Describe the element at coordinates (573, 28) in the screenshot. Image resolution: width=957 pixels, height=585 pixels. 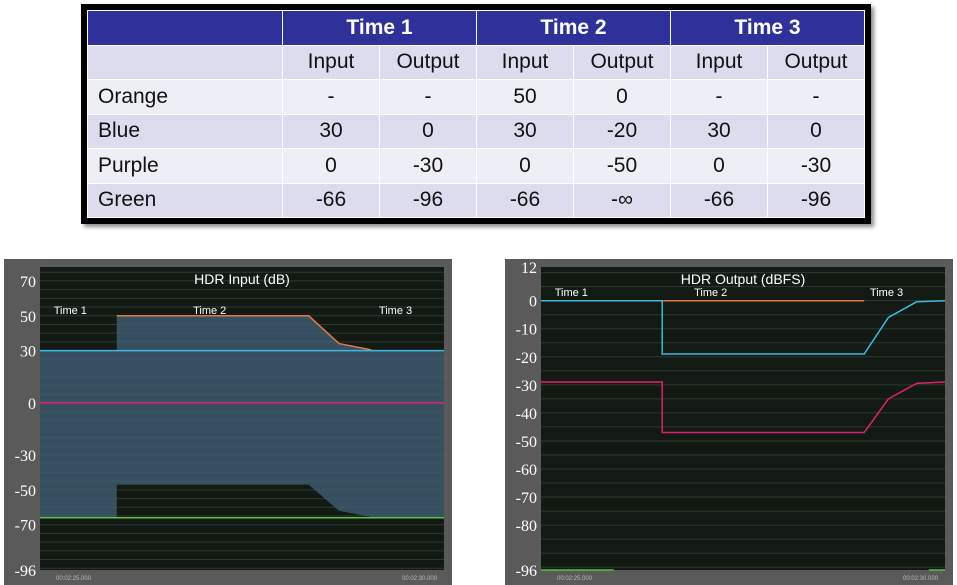
I see `time-header: Time 2` at that location.